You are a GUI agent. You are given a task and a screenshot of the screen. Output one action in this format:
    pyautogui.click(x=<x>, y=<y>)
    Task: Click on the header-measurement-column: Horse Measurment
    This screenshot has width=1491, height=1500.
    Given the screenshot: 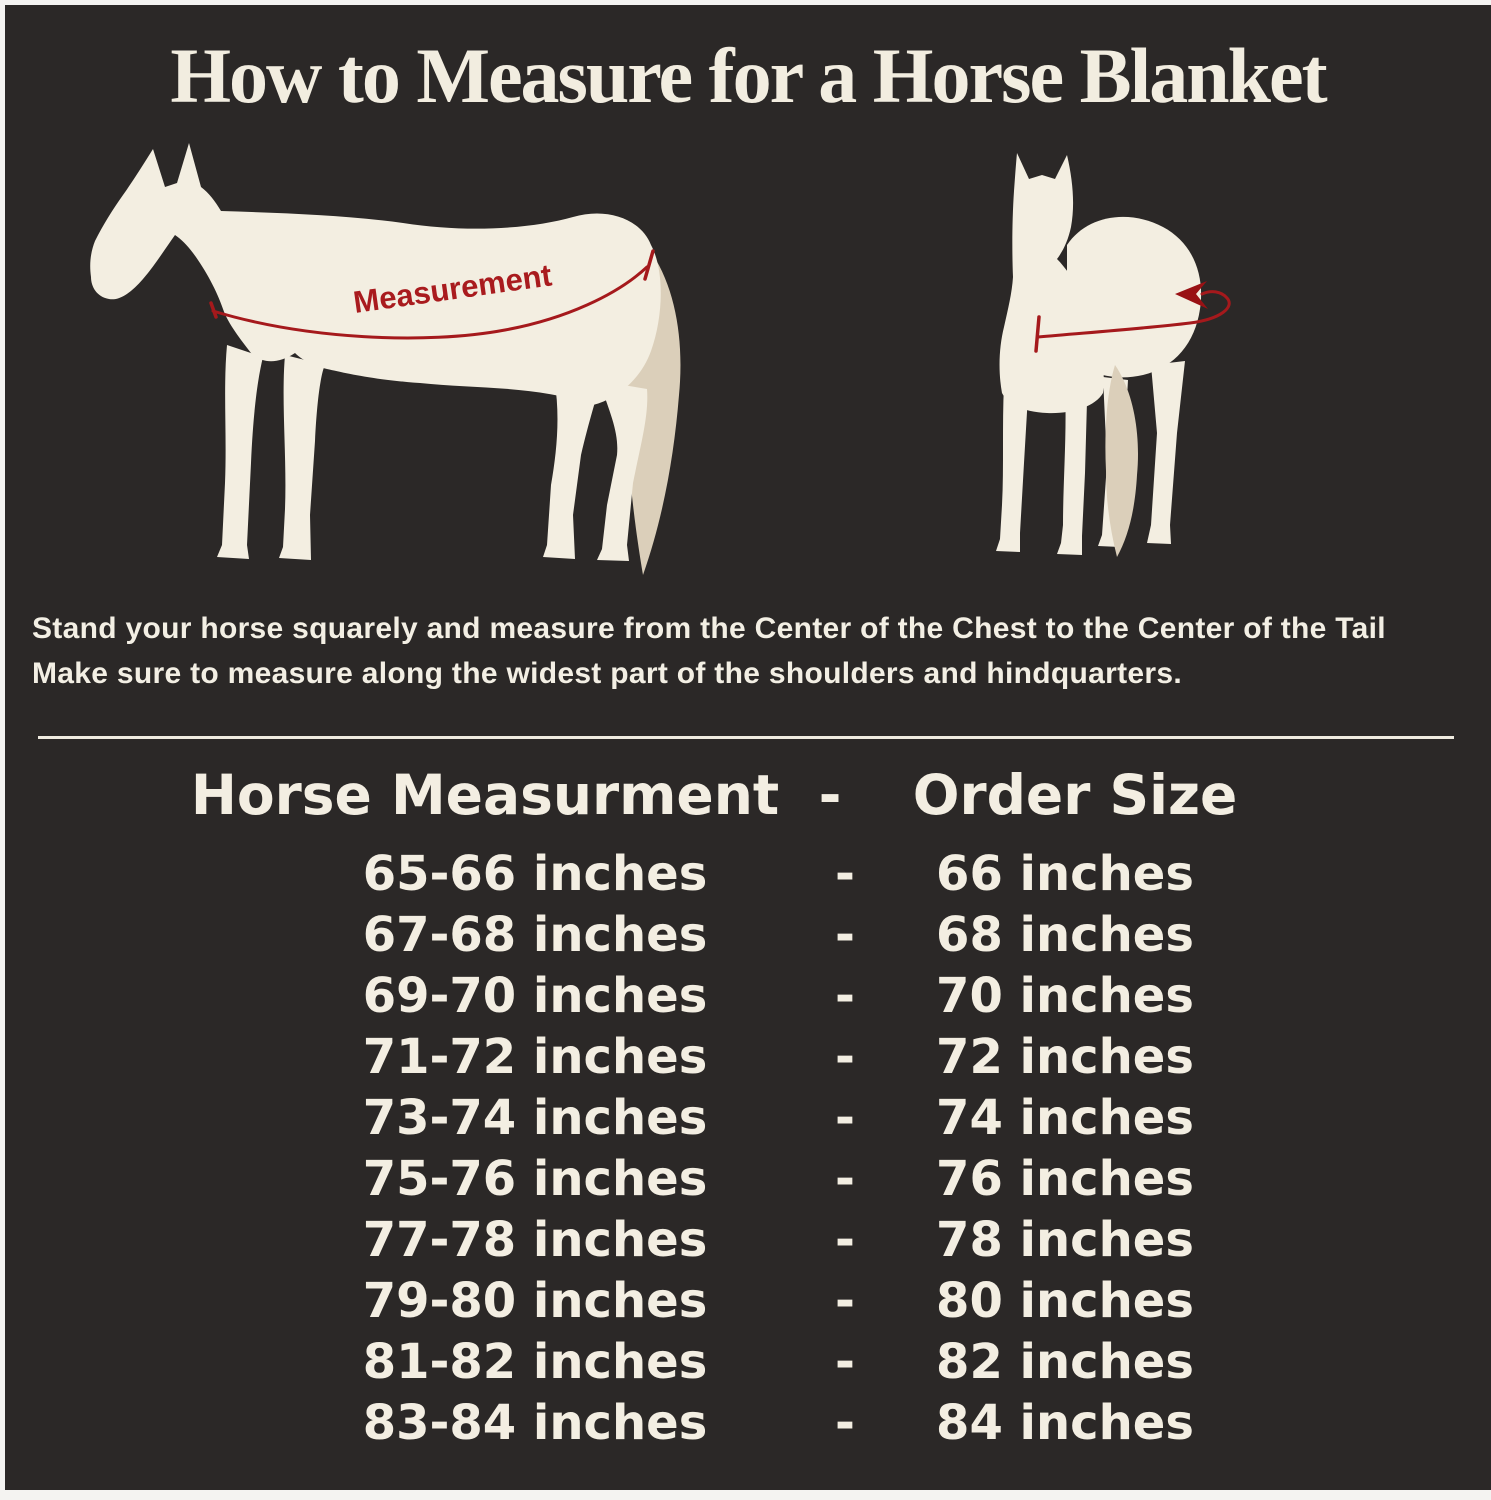 What is the action you would take?
    pyautogui.click(x=485, y=795)
    